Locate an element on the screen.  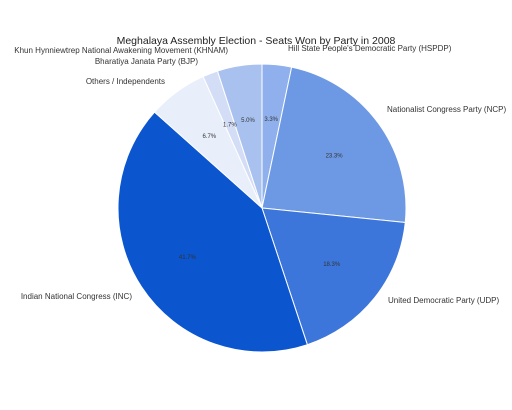
pie-slice-united-democratic-party-udp is located at coordinates (333, 276).